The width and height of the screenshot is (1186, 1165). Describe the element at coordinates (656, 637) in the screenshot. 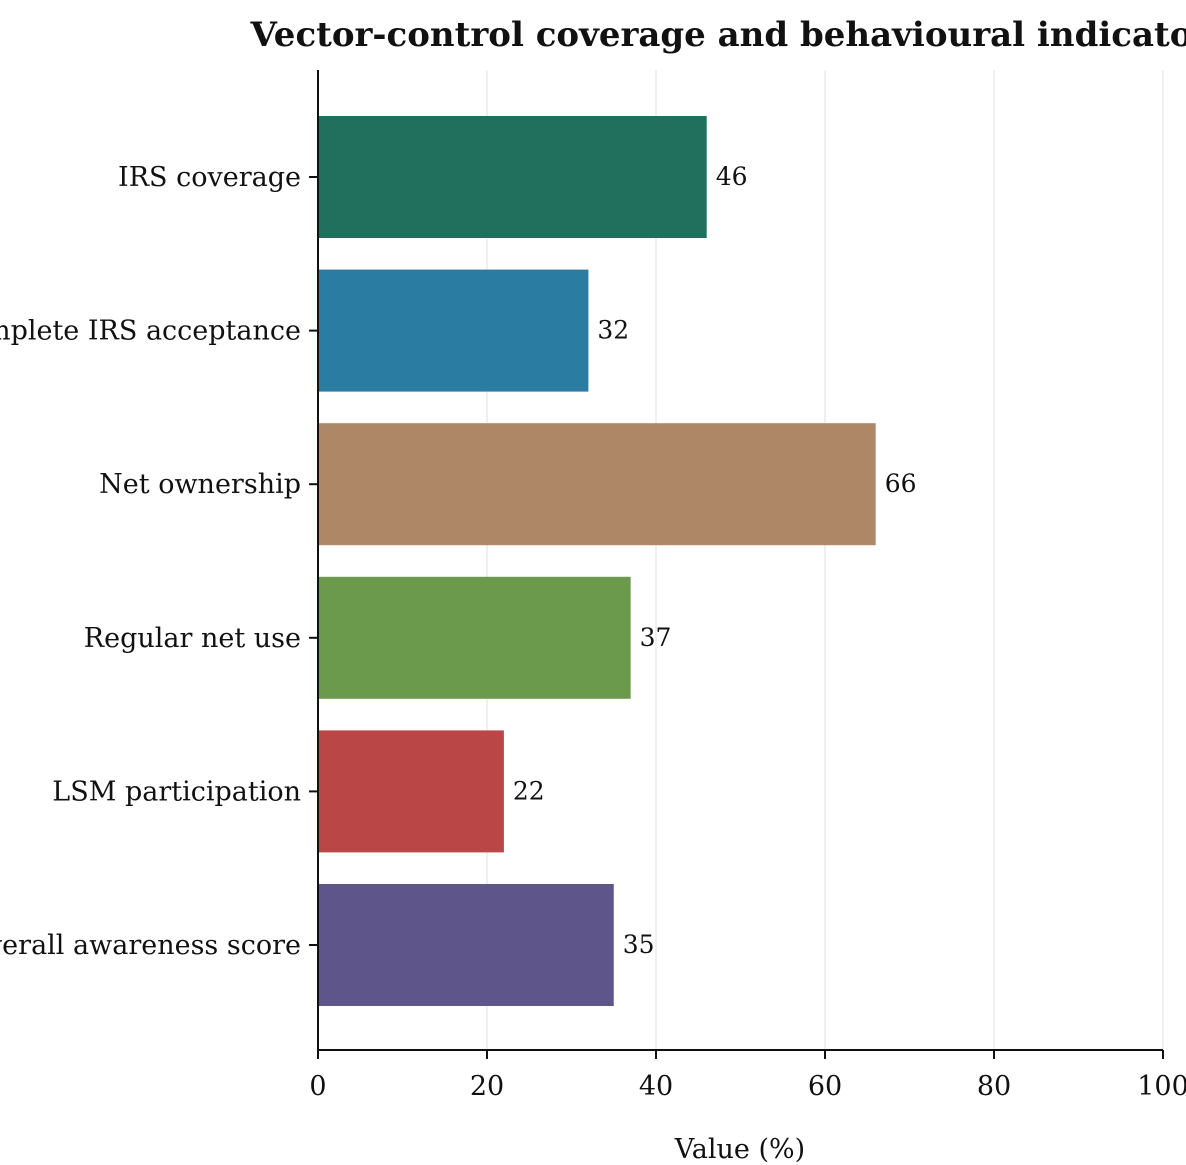

I see `value-label-4: 37` at that location.